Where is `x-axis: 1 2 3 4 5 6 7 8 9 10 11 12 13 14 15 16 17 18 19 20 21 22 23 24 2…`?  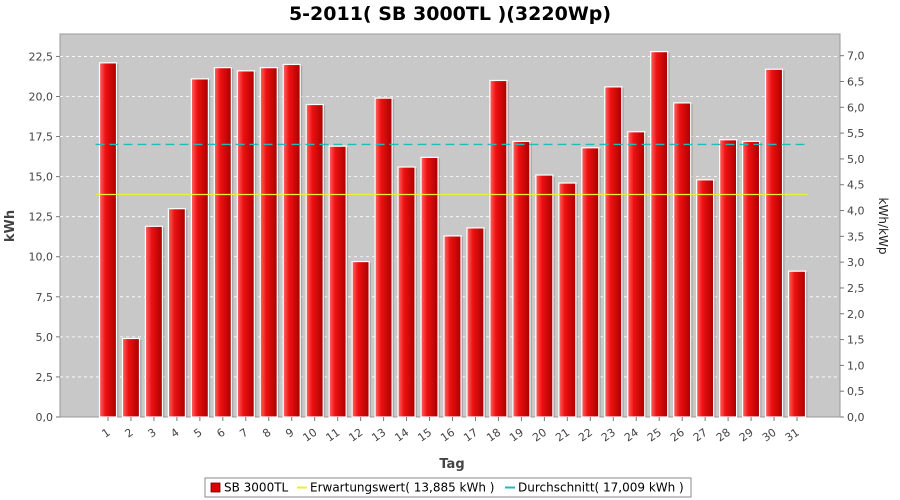
x-axis: 1 2 3 4 5 6 7 8 9 10 11 12 13 14 15 16 17 18 19 20 21 22 23 24 2… is located at coordinates (451, 430).